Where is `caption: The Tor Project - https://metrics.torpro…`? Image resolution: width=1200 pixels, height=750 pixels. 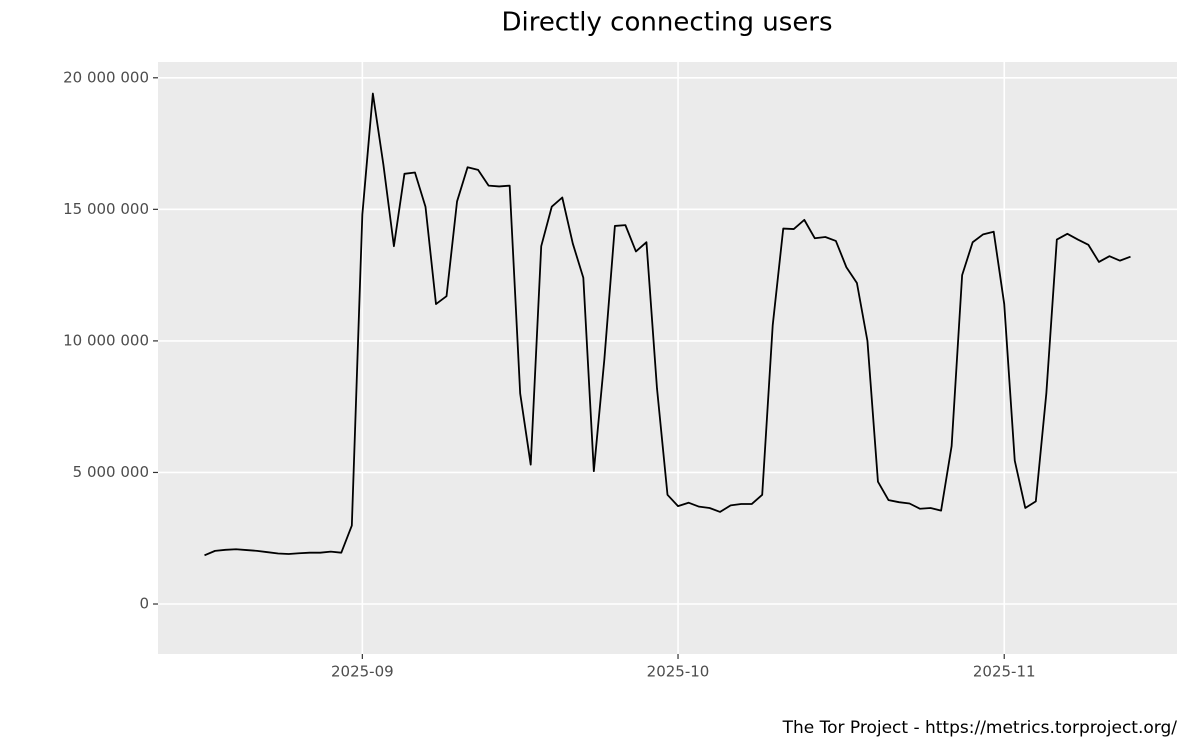
caption: The Tor Project - https://metrics.torpro… is located at coordinates (980, 728).